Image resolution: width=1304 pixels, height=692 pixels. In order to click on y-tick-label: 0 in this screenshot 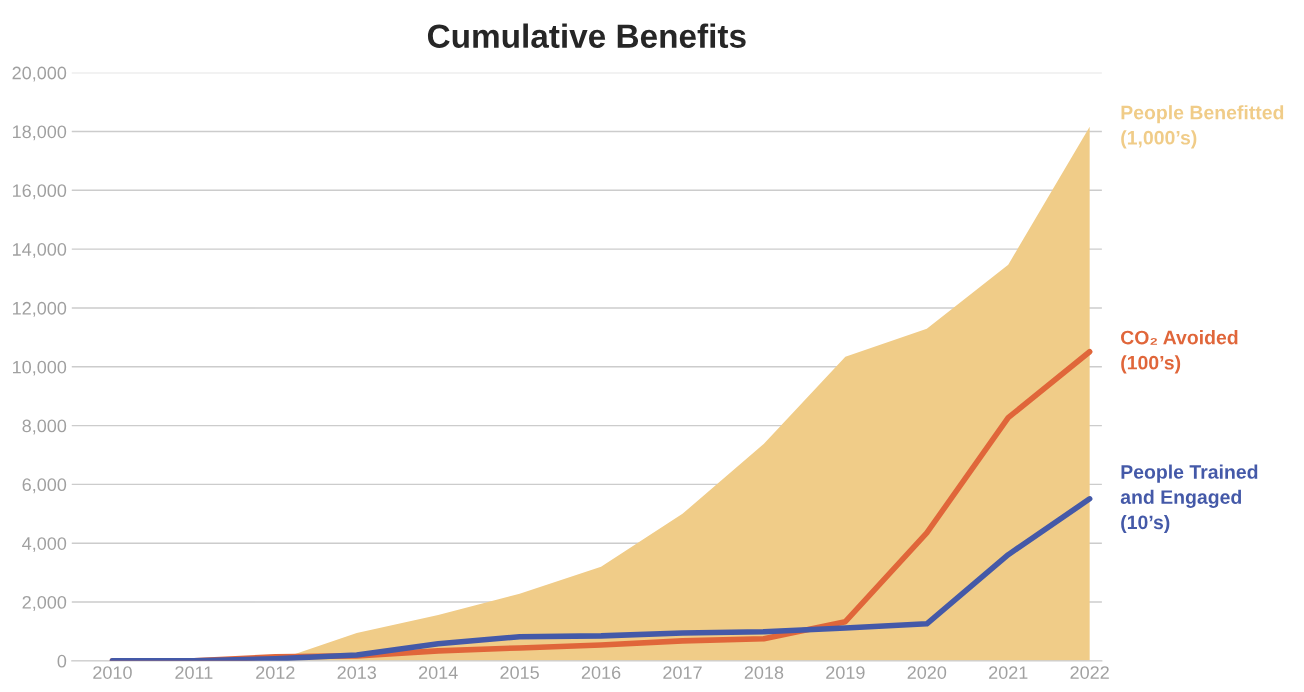, I will do `click(62, 661)`.